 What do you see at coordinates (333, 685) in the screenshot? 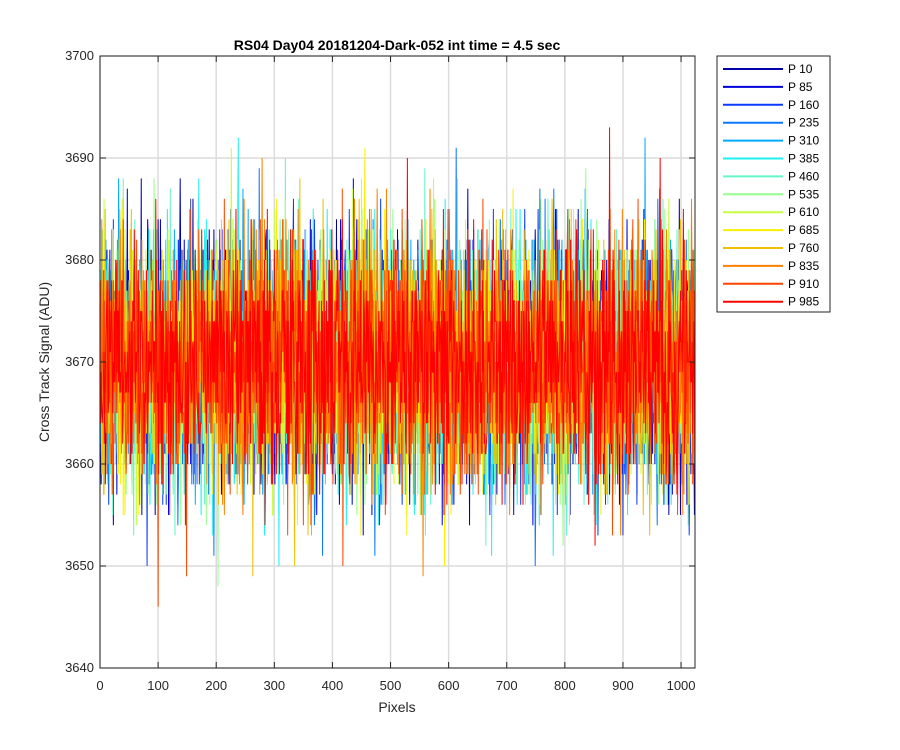
I see `x-tick-label: 400` at bounding box center [333, 685].